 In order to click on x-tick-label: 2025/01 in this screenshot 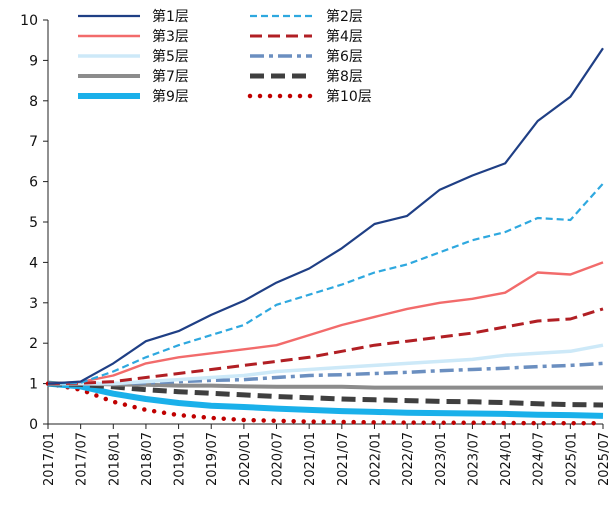, I will do `click(571, 459)`.